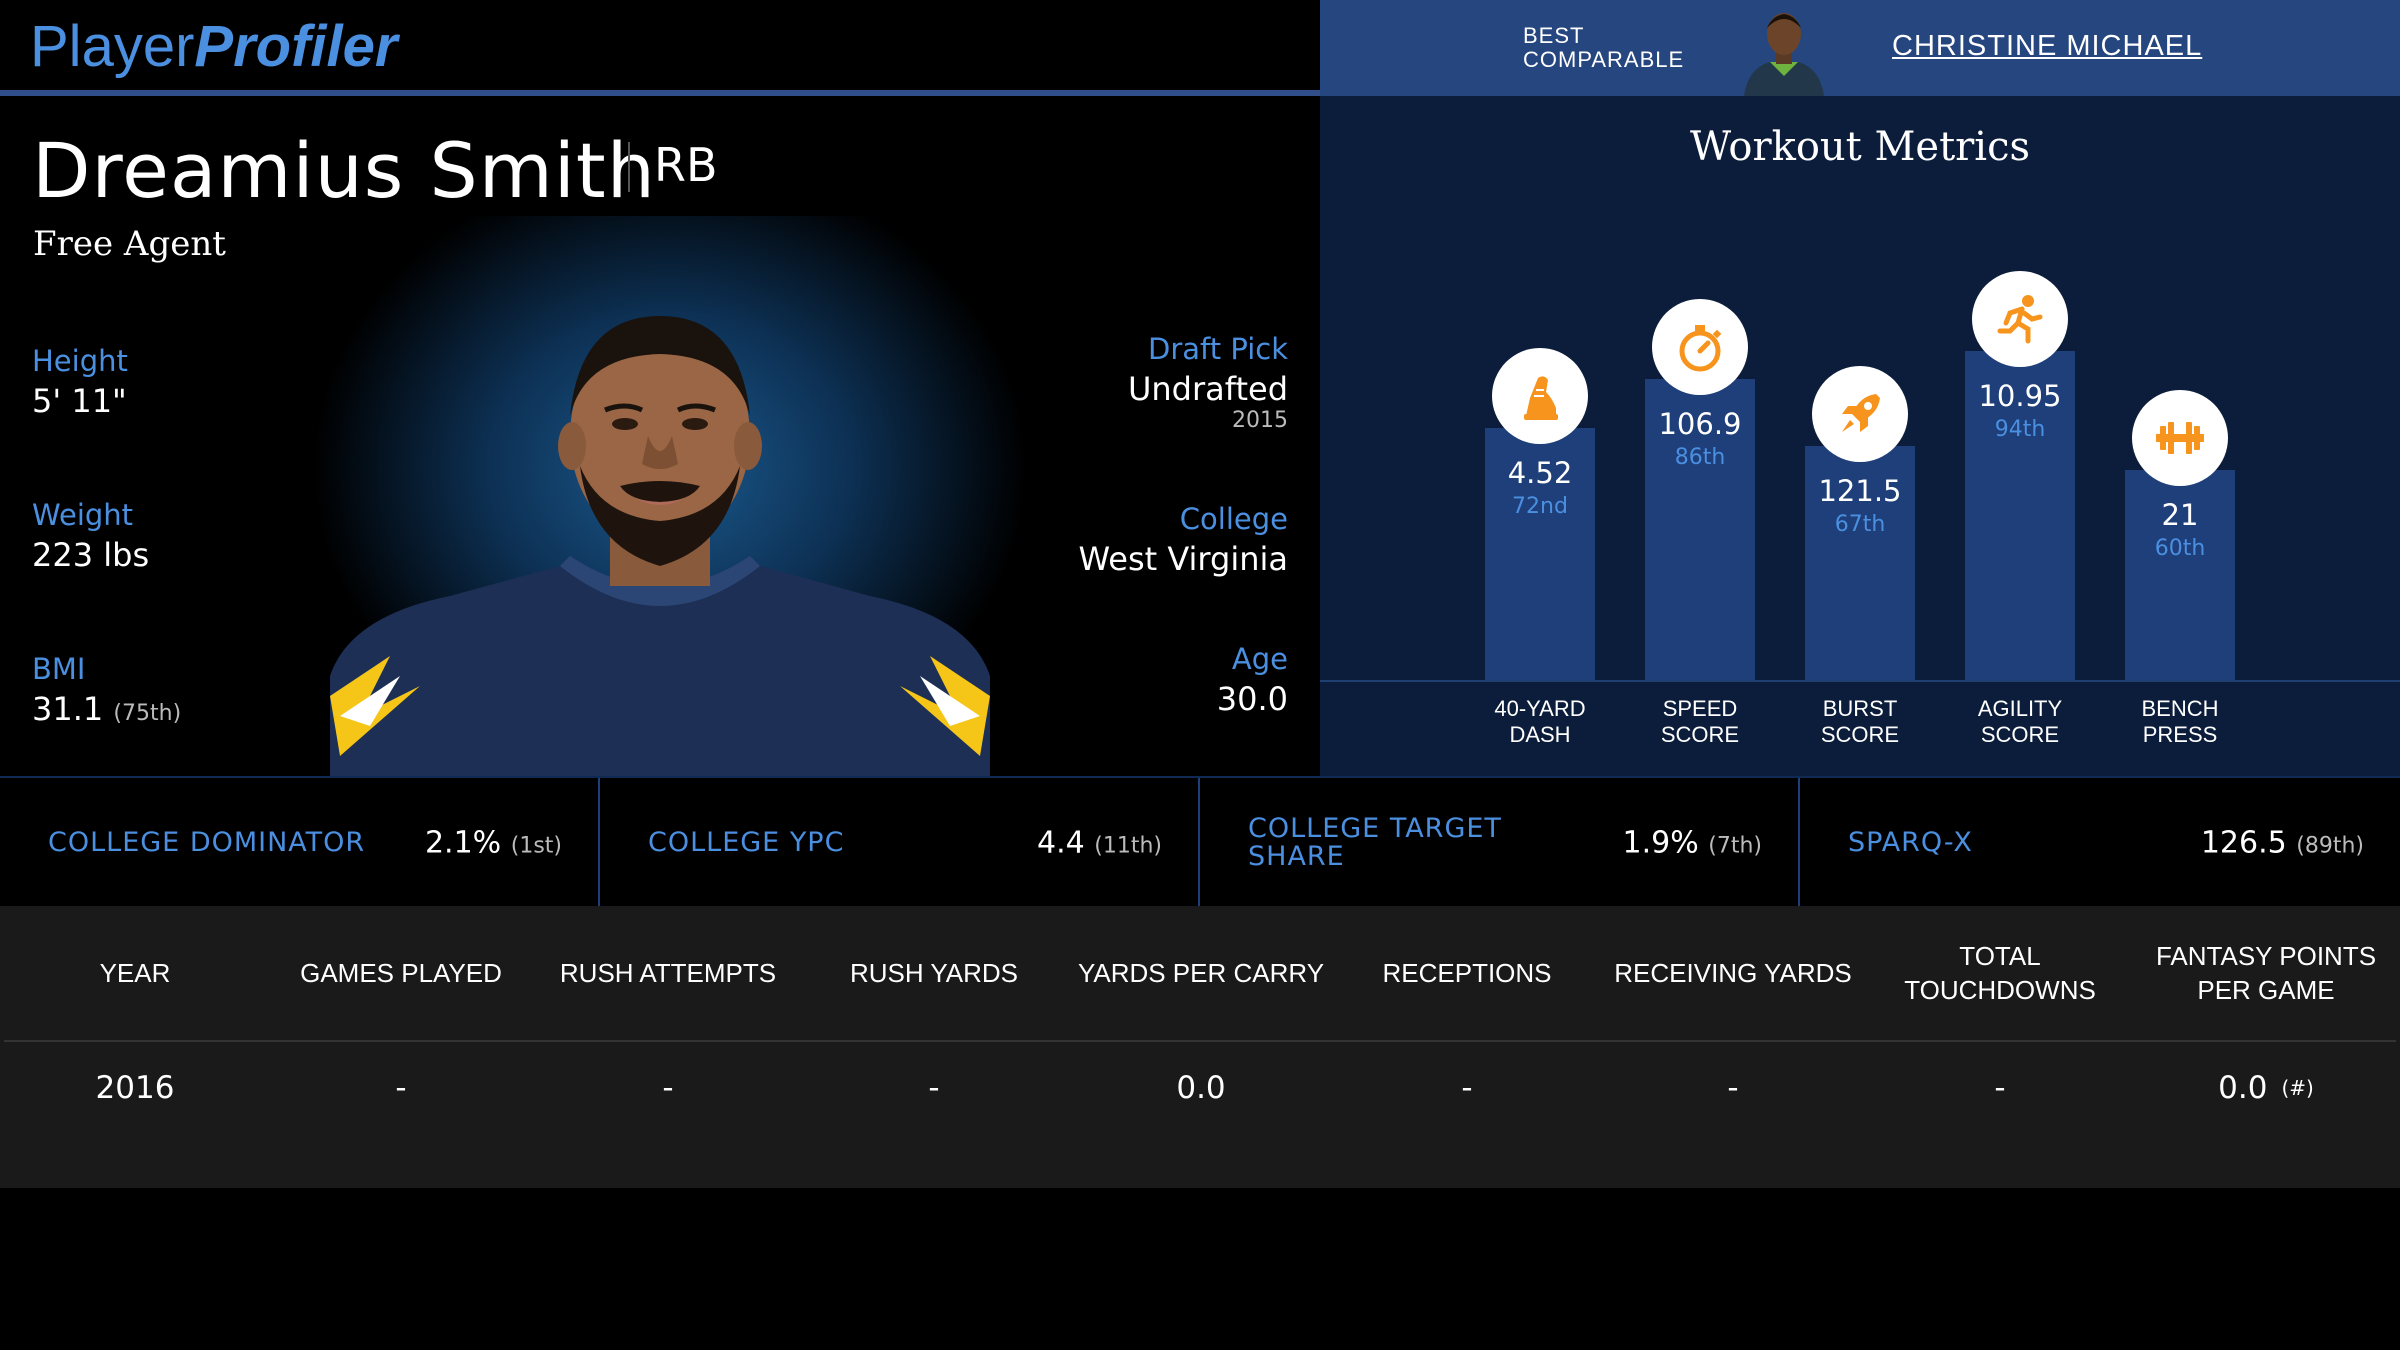 This screenshot has height=1350, width=2400. What do you see at coordinates (1218, 349) in the screenshot?
I see `draft-label: Draft Pick` at bounding box center [1218, 349].